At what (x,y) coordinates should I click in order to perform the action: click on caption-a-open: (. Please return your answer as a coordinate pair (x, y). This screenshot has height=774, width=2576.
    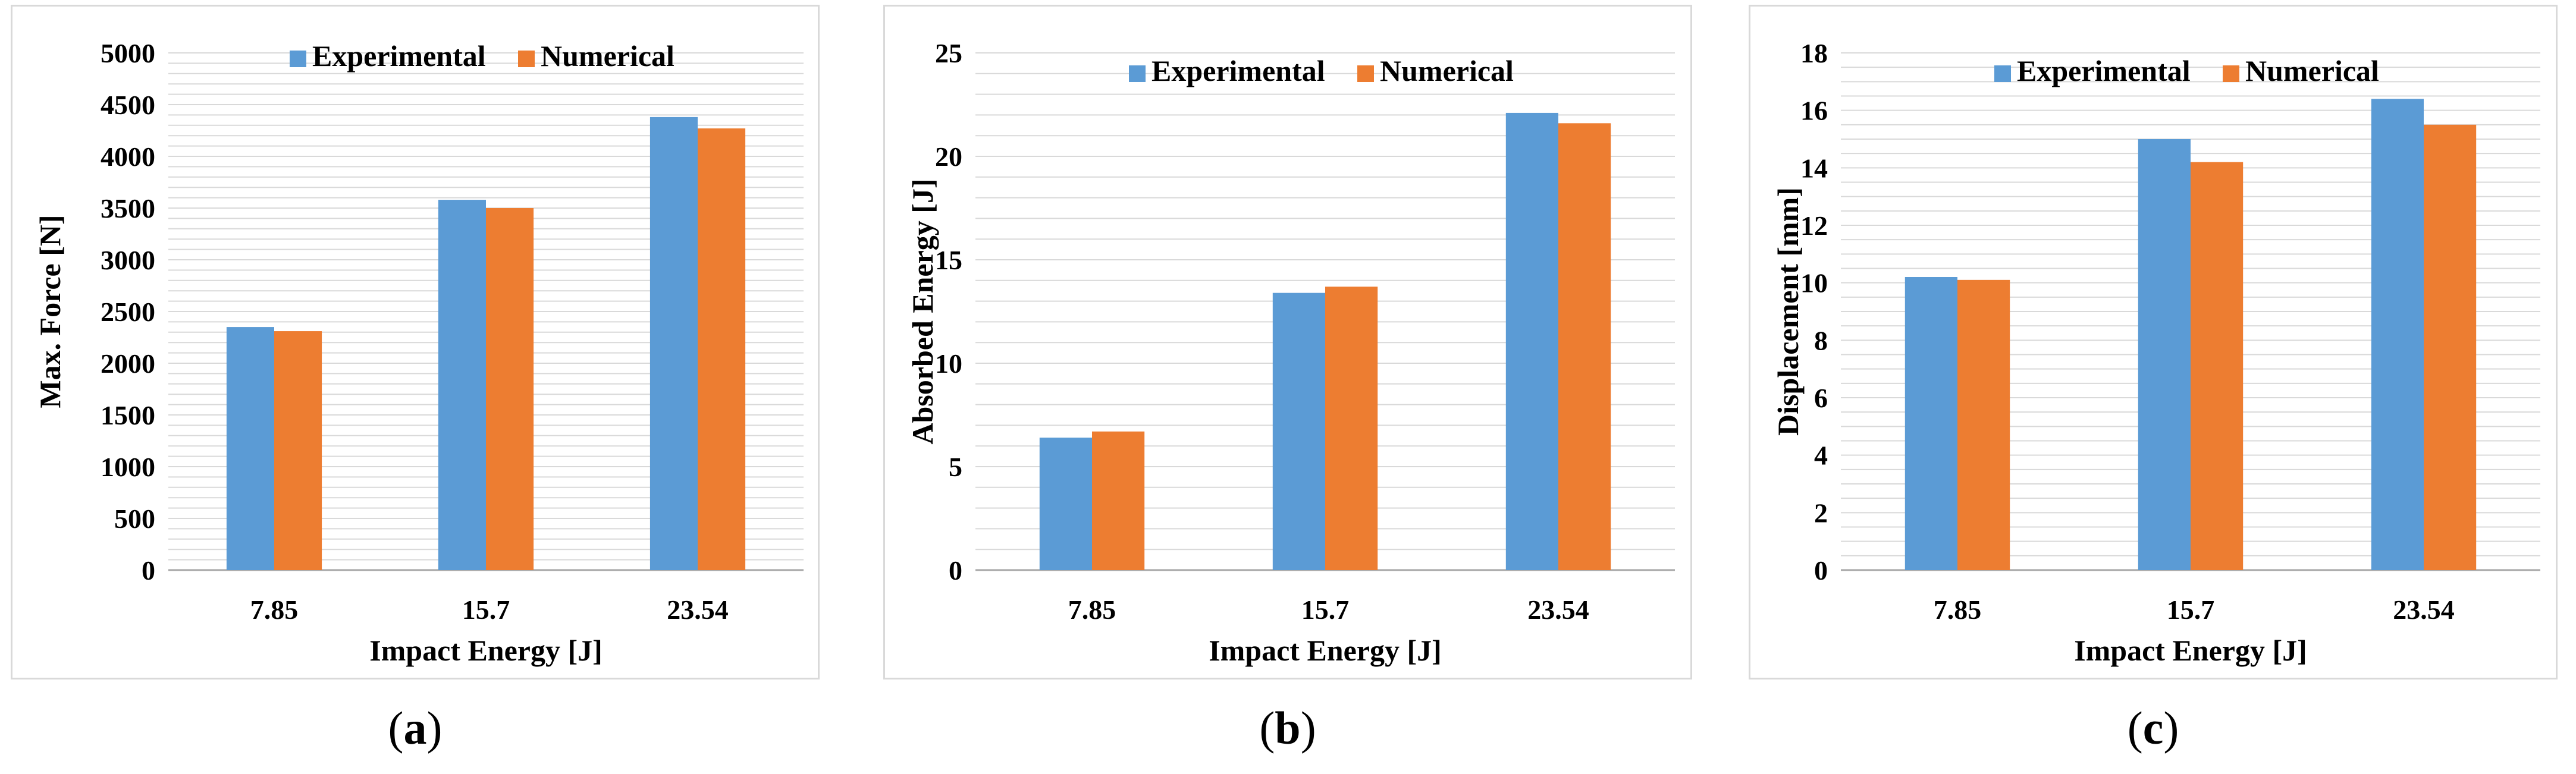
    Looking at the image, I should click on (396, 728).